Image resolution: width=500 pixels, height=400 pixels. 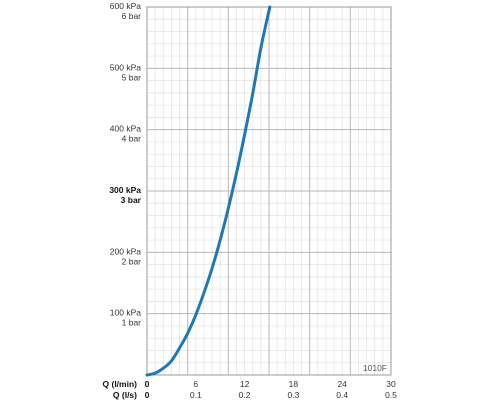 What do you see at coordinates (342, 384) in the screenshot?
I see `x-tick-label-lmin: 24` at bounding box center [342, 384].